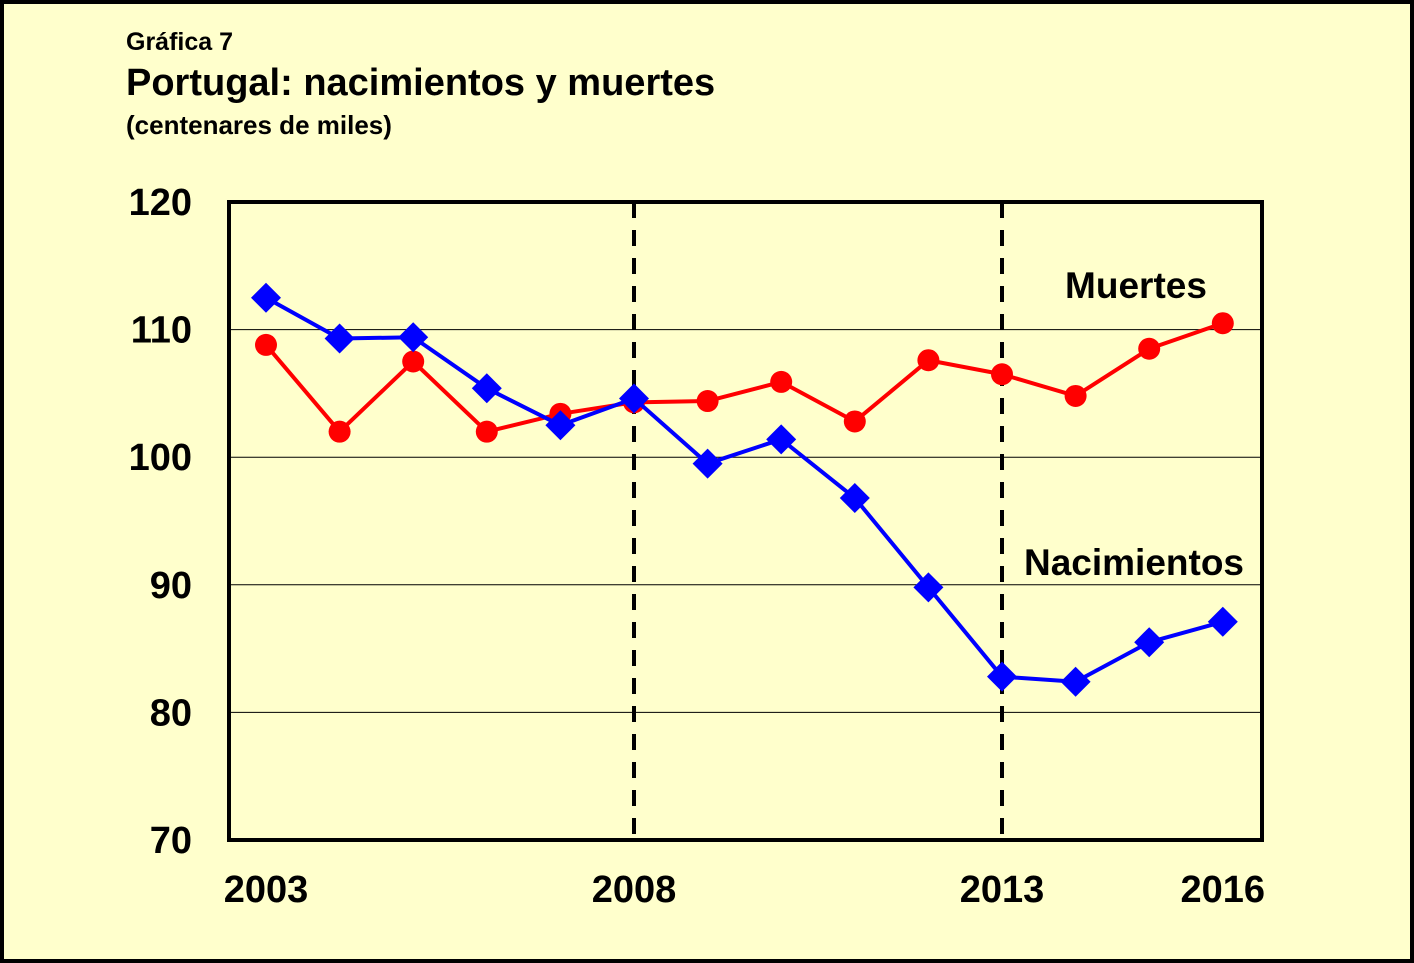 This screenshot has width=1414, height=963. Describe the element at coordinates (1223, 890) in the screenshot. I see `x-tick-label: 2016` at that location.